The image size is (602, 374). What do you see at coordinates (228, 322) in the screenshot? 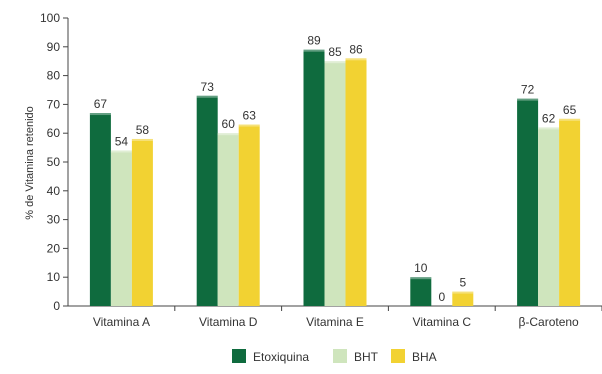
I see `x-tick-label: Vitamina D` at bounding box center [228, 322].